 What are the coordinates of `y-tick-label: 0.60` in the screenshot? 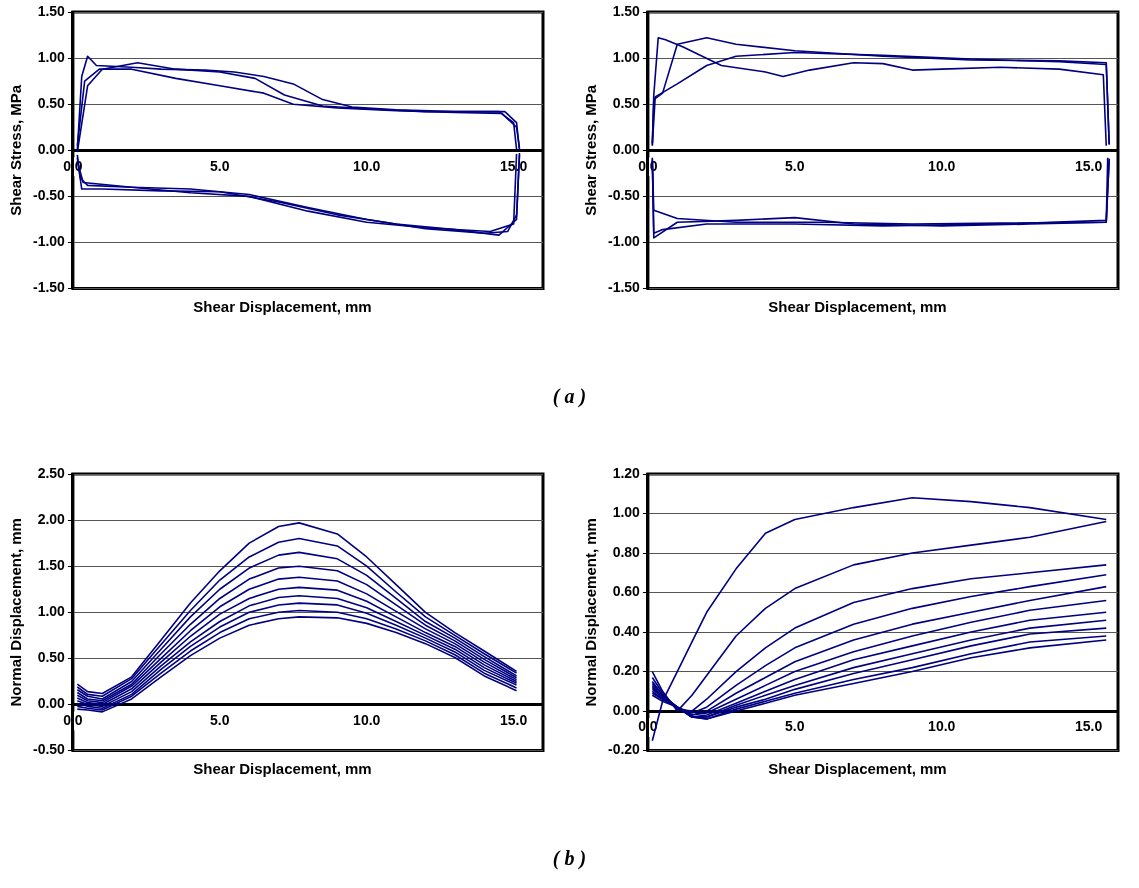 It's located at (626, 591).